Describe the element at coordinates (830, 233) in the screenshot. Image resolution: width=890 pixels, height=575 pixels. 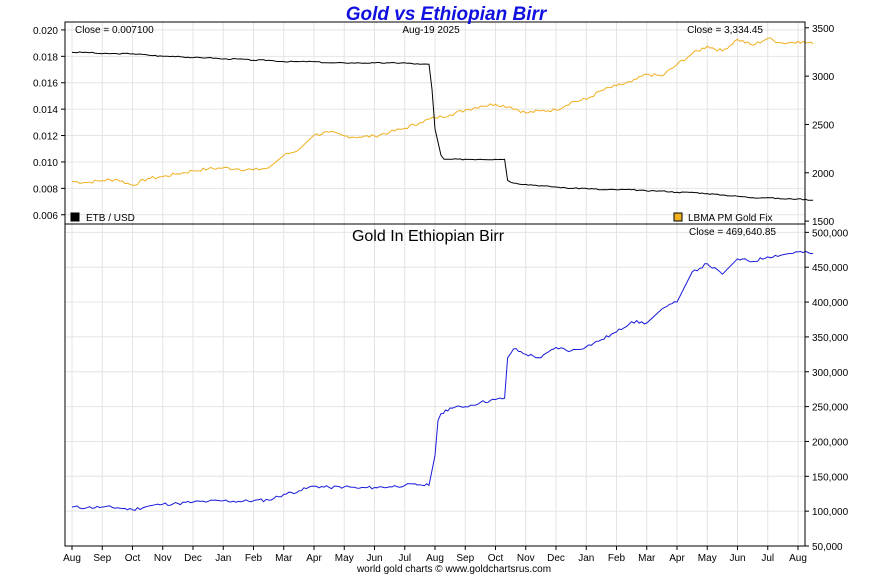
I see `bottom-right-tick-label: 500,000` at that location.